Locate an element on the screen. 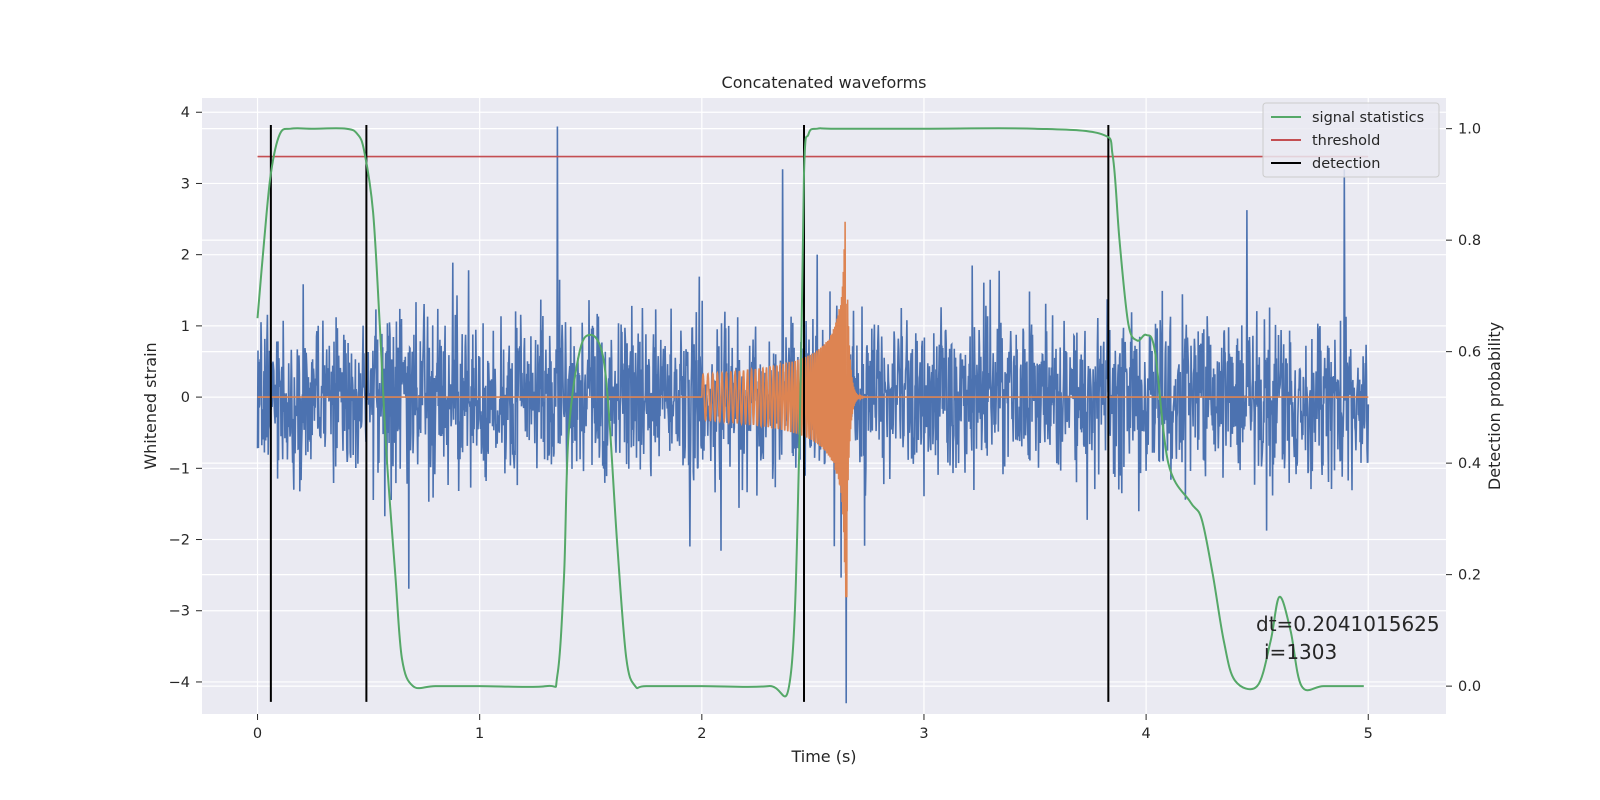  y-tick-label: −2 is located at coordinates (179, 541).